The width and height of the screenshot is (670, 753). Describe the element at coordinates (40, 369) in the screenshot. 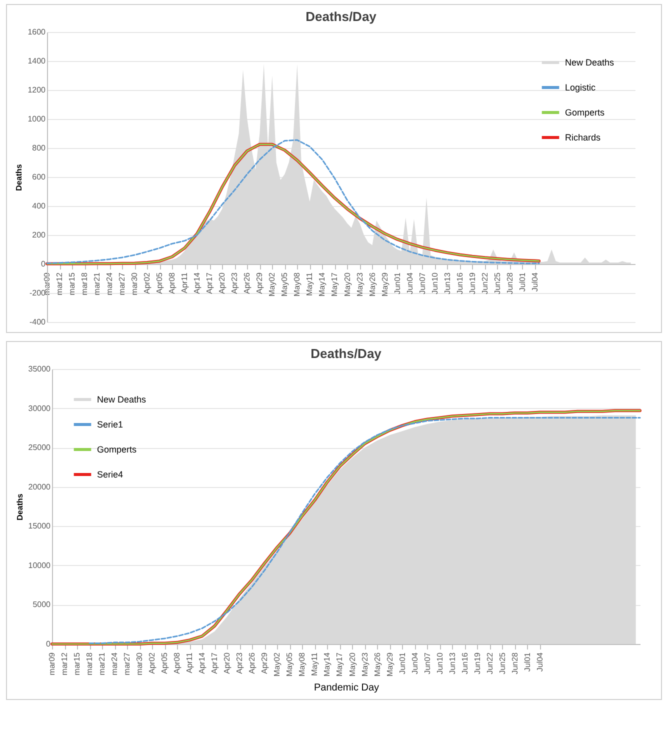

I see `y-tick-label: 35000` at that location.